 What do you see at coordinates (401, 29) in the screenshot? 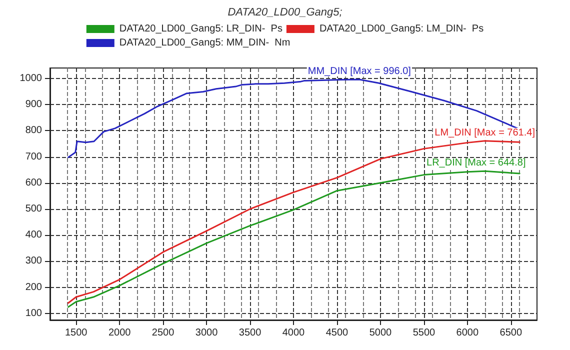
I see `legend-label: DATA20_LD00_Gang5: LM_DIN- Ps` at bounding box center [401, 29].